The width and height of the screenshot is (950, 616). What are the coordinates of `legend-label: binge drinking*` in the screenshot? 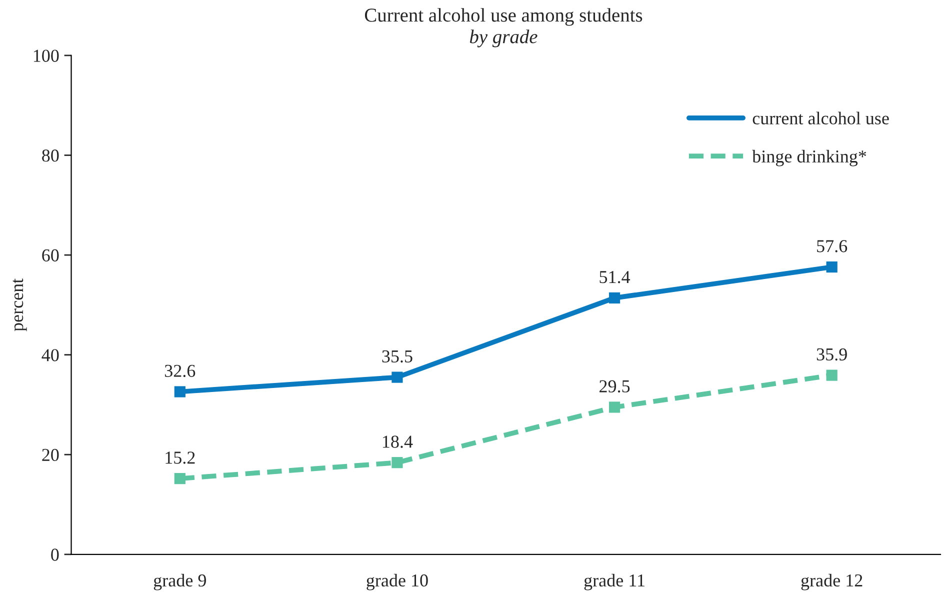 It's located at (809, 158).